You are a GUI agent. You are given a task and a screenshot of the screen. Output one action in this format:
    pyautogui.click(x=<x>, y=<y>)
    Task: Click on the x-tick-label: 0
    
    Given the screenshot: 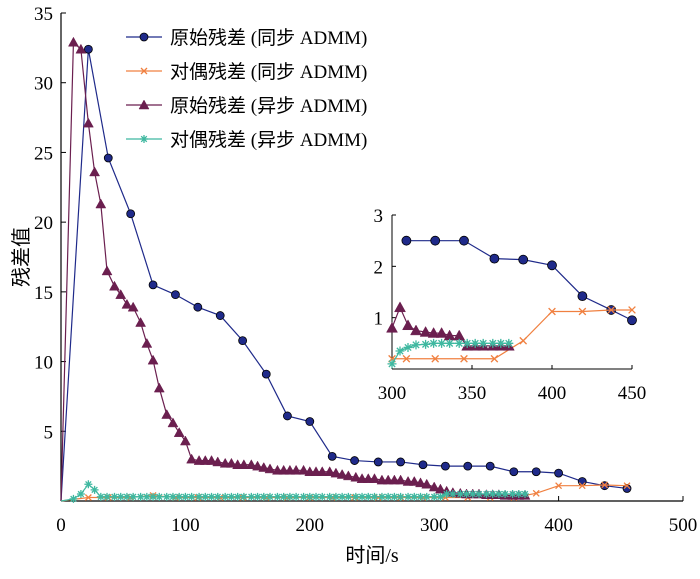 What is the action you would take?
    pyautogui.click(x=61, y=525)
    